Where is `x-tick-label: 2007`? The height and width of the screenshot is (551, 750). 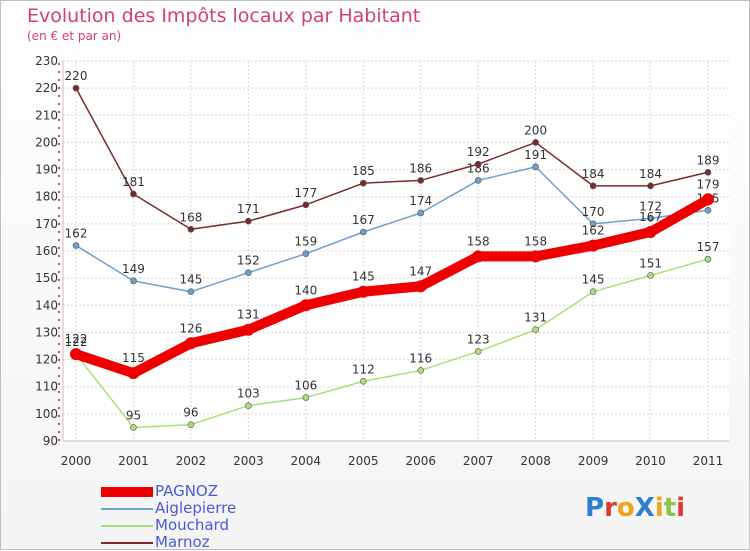
x-tick-label: 2007 is located at coordinates (478, 461).